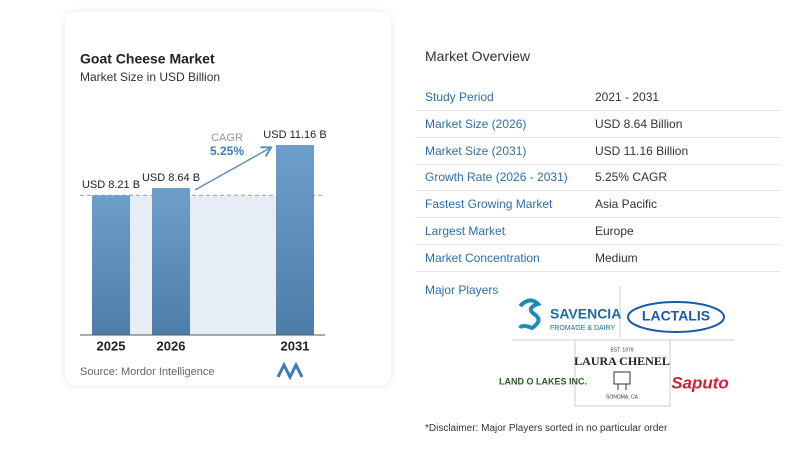  What do you see at coordinates (465, 231) in the screenshot?
I see `row-key: Largest Market` at bounding box center [465, 231].